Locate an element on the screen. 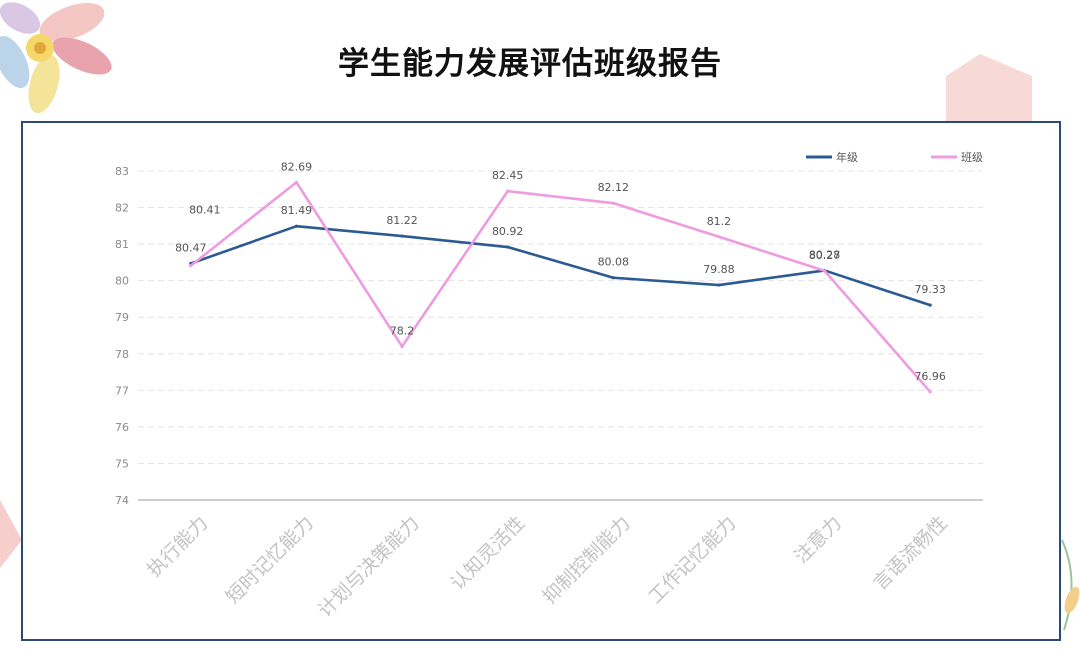 The height and width of the screenshot is (650, 1080). data-label: 80.47 is located at coordinates (191, 247).